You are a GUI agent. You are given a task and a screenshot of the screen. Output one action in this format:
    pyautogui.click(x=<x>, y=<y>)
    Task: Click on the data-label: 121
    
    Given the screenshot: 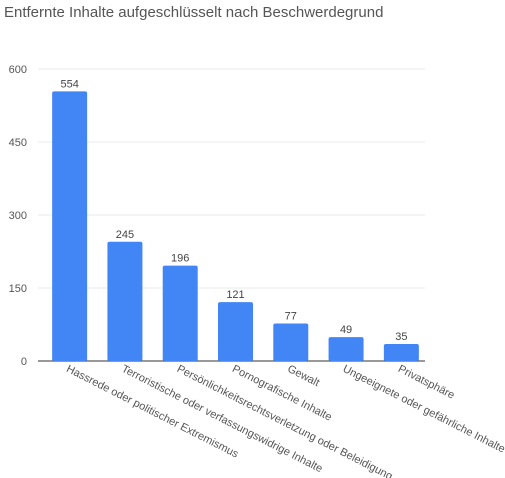 What is the action you would take?
    pyautogui.click(x=235, y=295)
    